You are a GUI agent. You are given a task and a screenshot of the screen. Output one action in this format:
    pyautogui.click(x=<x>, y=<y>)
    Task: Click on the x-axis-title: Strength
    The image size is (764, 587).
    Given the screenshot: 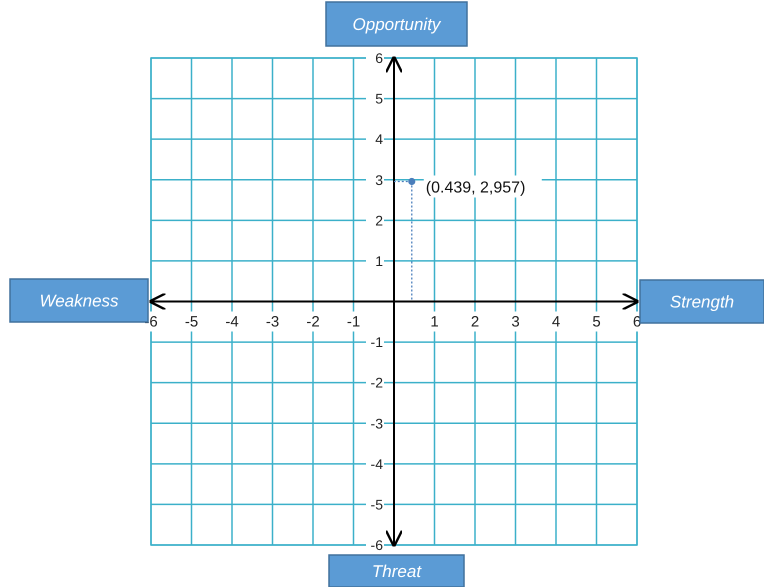 What is the action you would take?
    pyautogui.click(x=702, y=302)
    